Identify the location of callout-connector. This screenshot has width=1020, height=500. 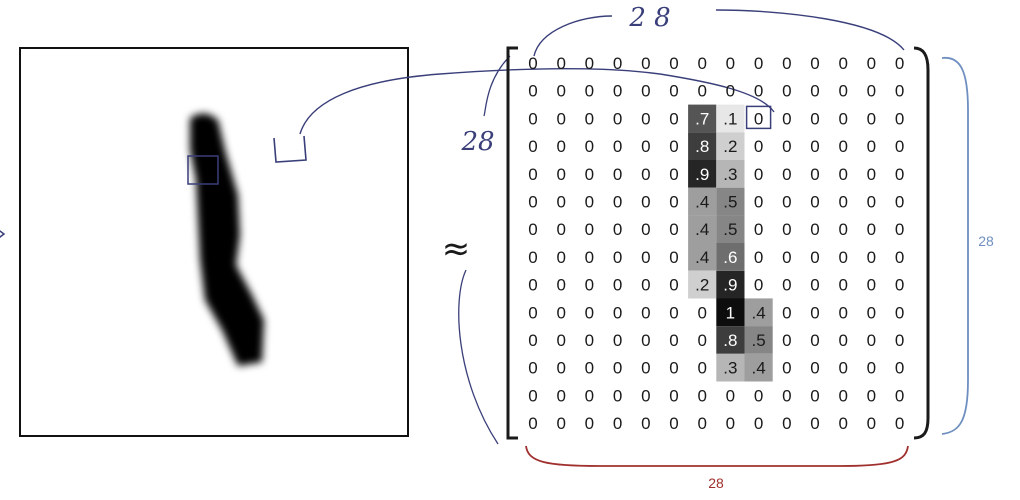
(537, 101).